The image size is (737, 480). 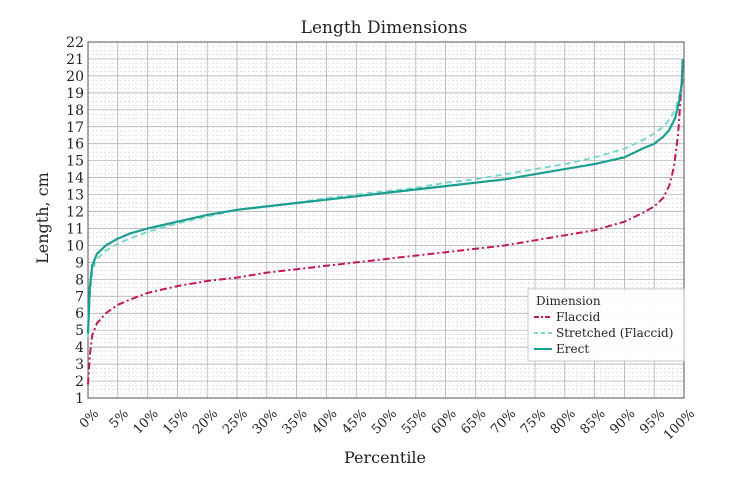 I want to click on y-tick-label: 2, so click(x=79, y=382).